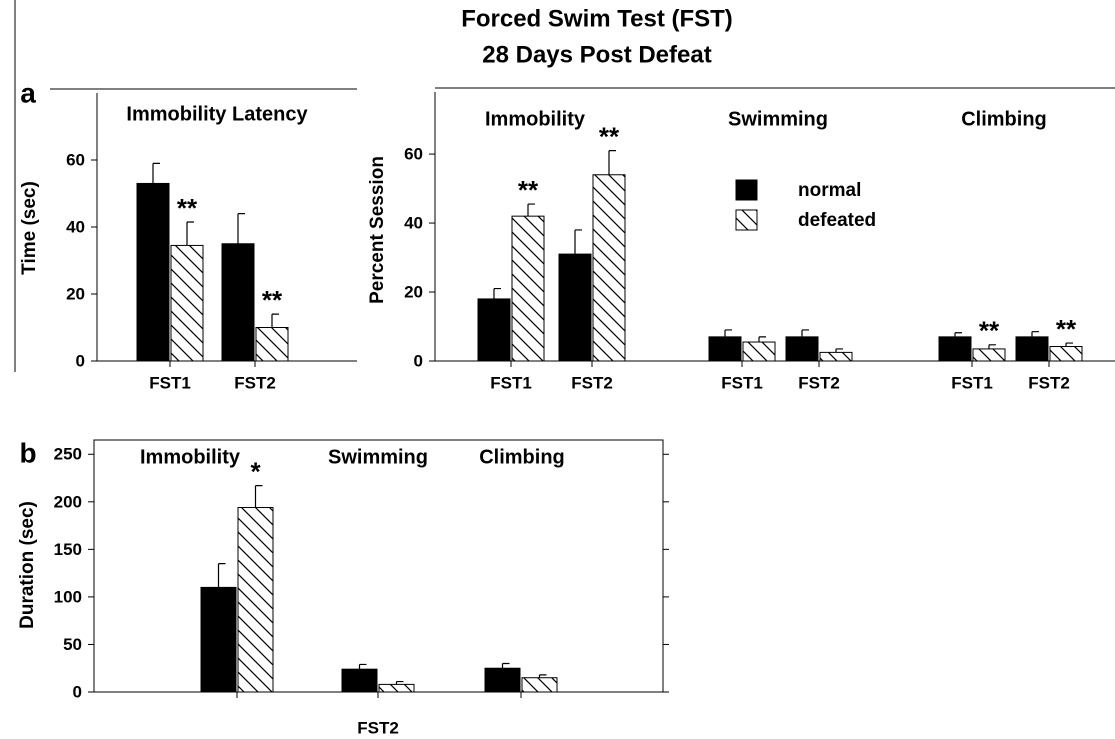 This screenshot has width=1115, height=739. I want to click on y-axis-label: Time (sec), so click(29, 228).